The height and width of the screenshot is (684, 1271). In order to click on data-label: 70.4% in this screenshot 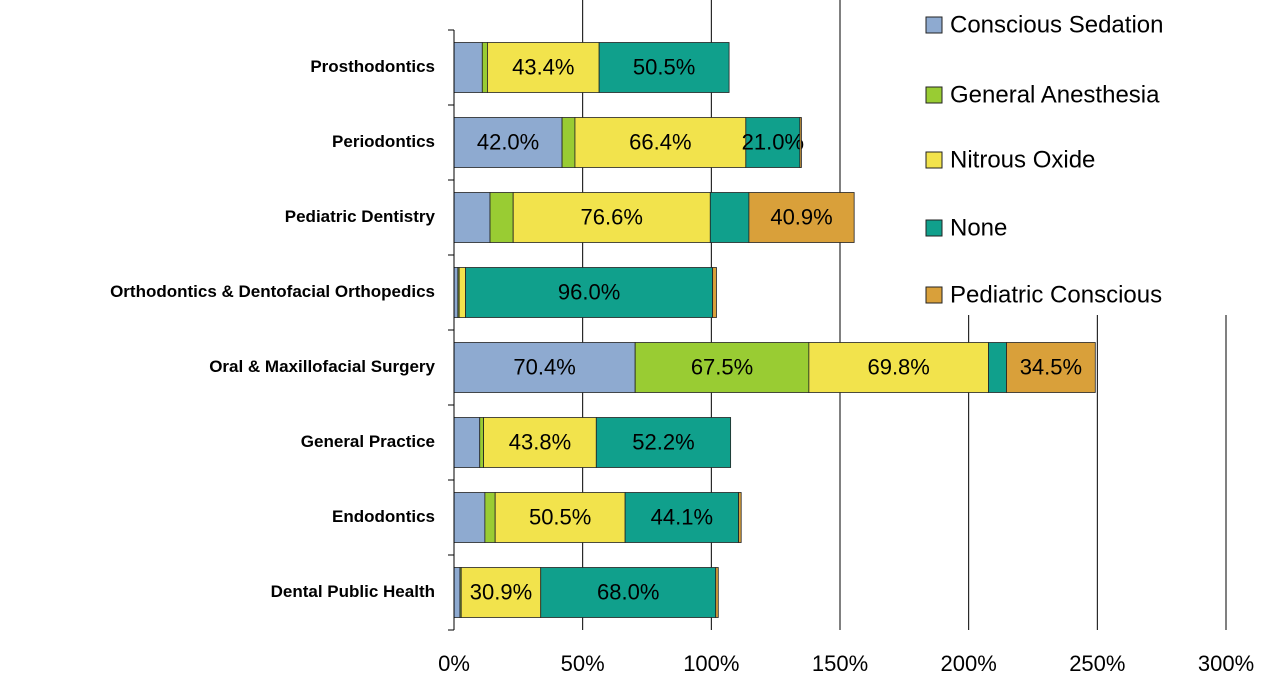, I will do `click(544, 366)`.